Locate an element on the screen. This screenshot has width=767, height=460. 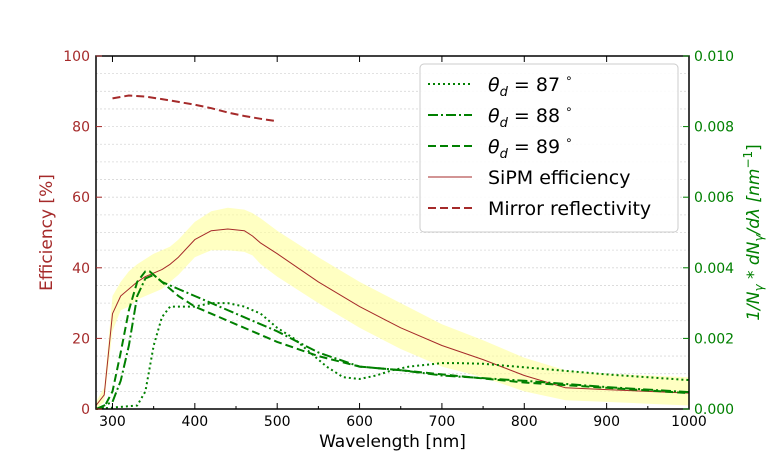
legend-sipm-efficiency-label: SiPM efficiency is located at coordinates (559, 178).